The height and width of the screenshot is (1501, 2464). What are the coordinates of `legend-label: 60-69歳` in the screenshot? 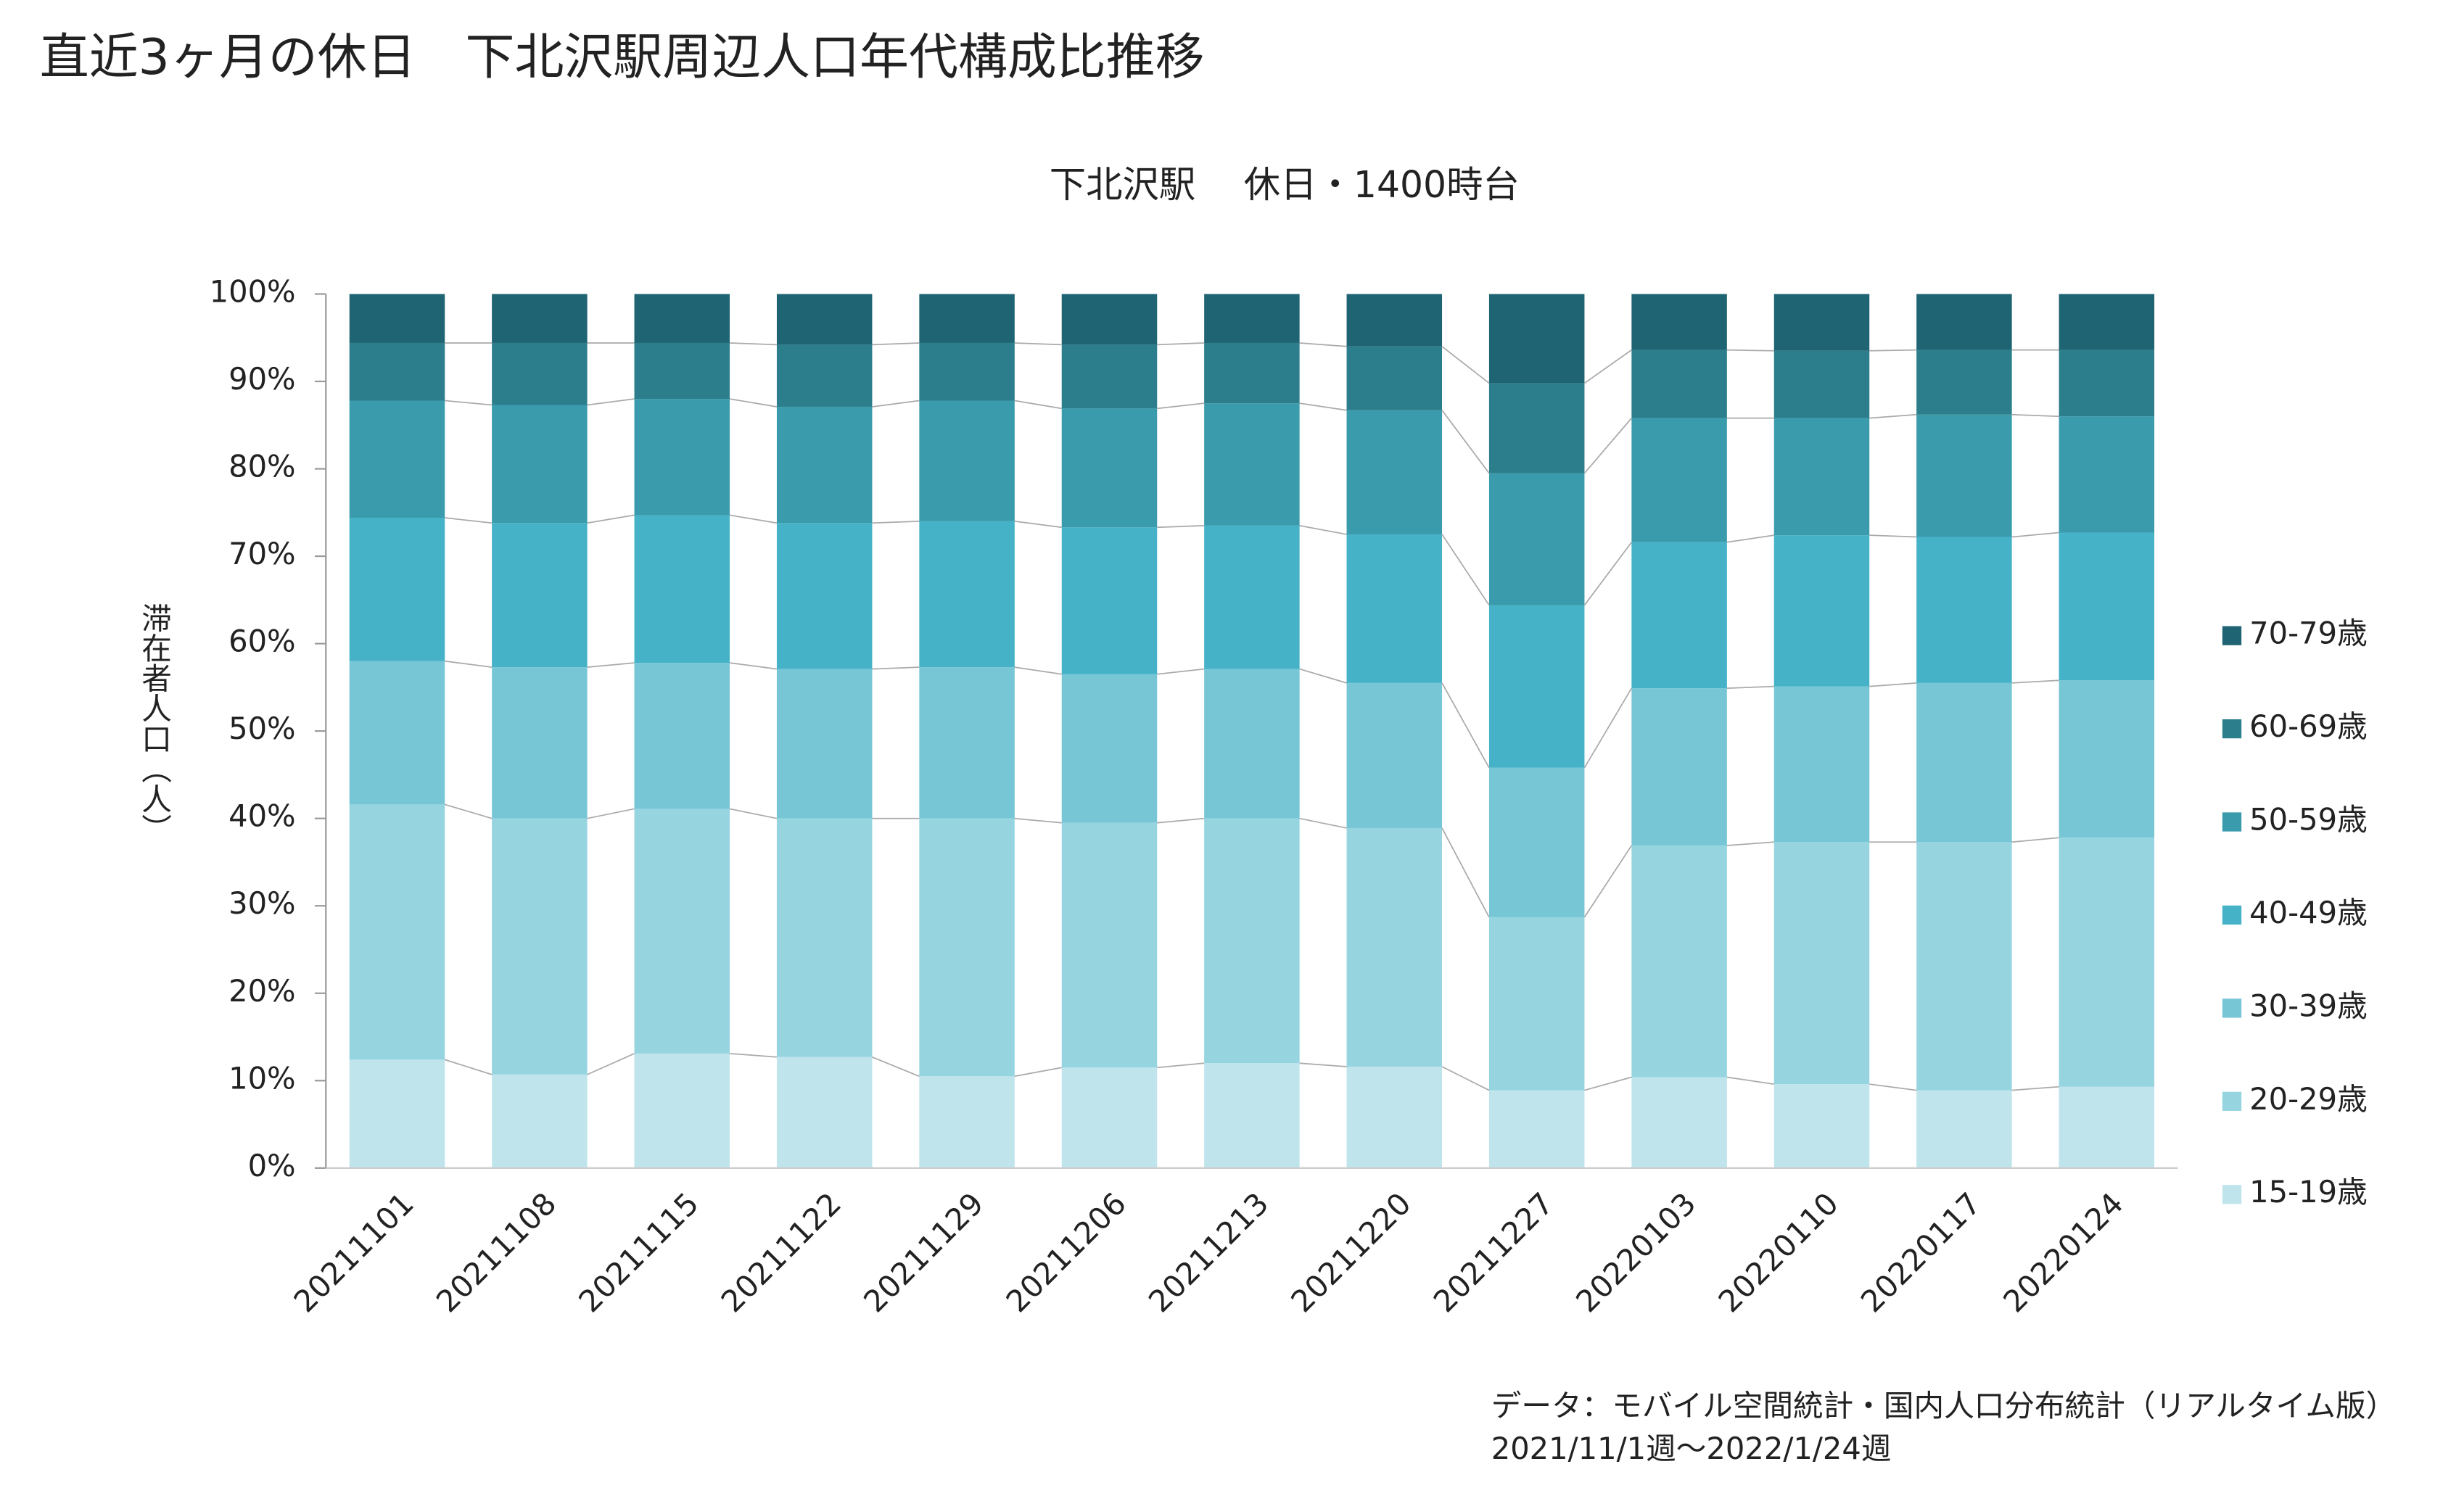 It's located at (2308, 726).